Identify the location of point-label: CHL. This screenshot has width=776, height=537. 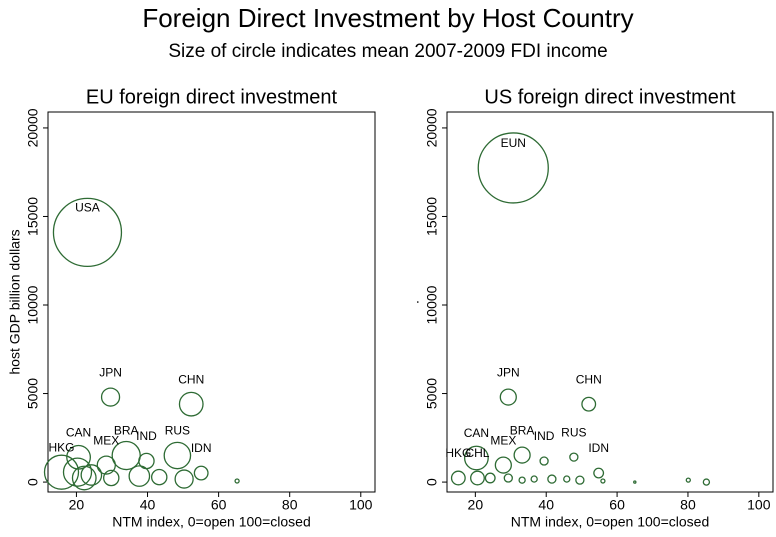
(477, 453).